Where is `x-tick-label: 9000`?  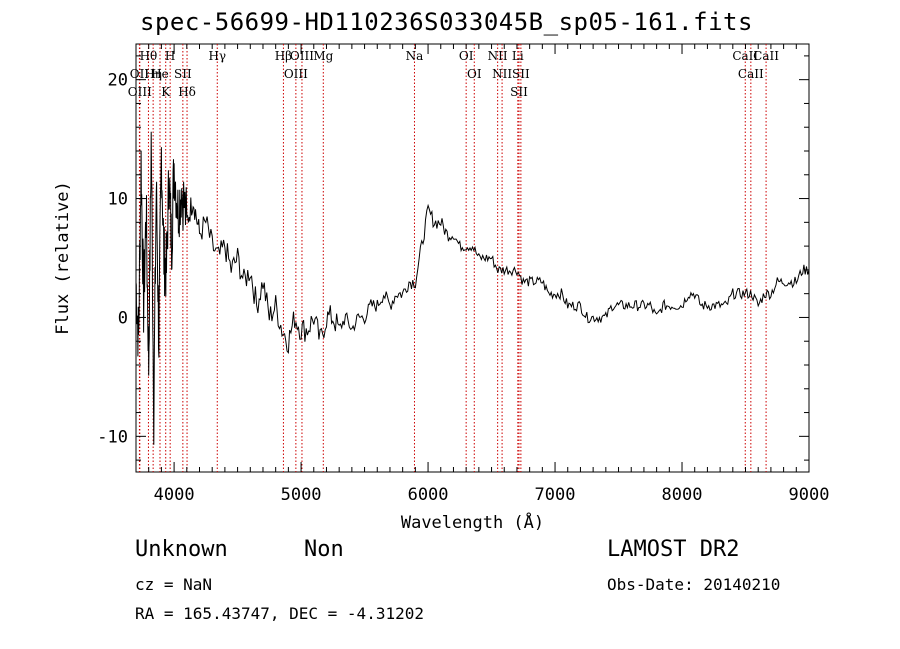
x-tick-label: 9000 is located at coordinates (809, 495).